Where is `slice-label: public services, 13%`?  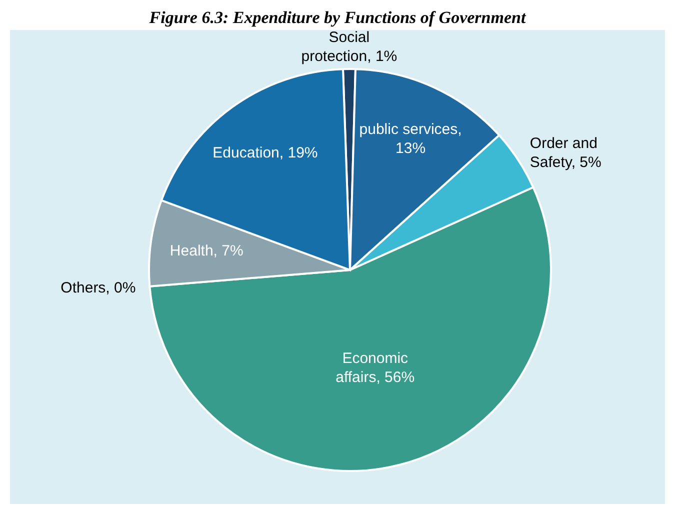
slice-label: public services, 13% is located at coordinates (410, 139).